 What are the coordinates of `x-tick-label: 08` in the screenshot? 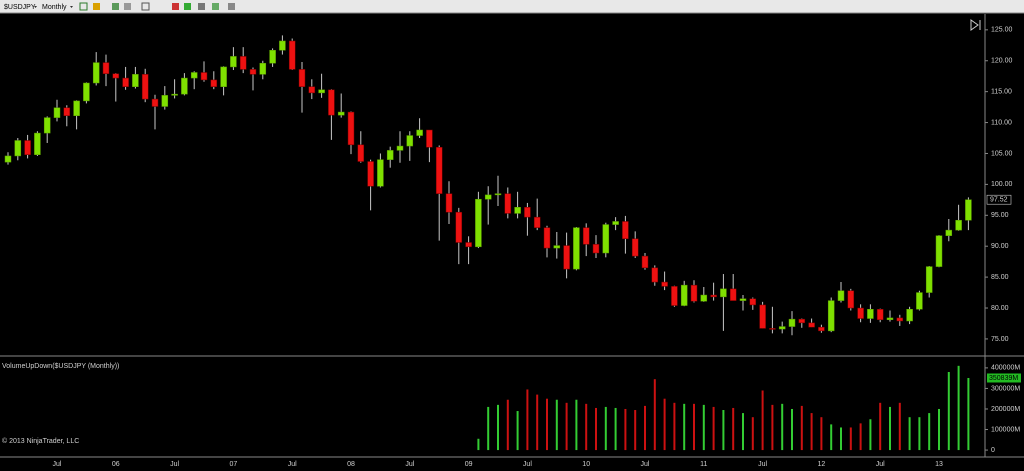 It's located at (351, 464).